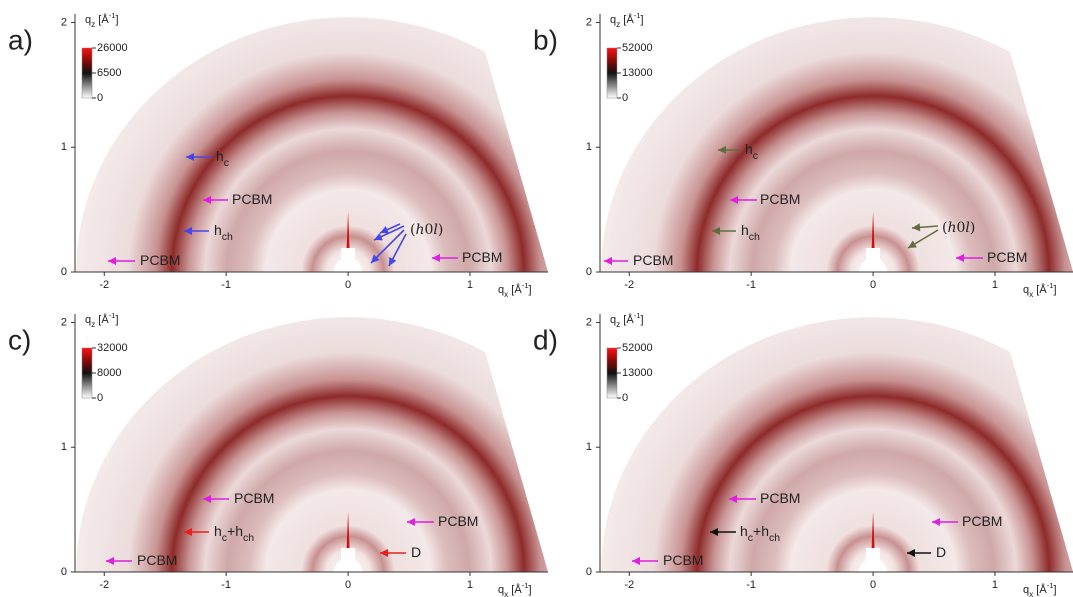  What do you see at coordinates (941, 552) in the screenshot?
I see `label-part: D` at bounding box center [941, 552].